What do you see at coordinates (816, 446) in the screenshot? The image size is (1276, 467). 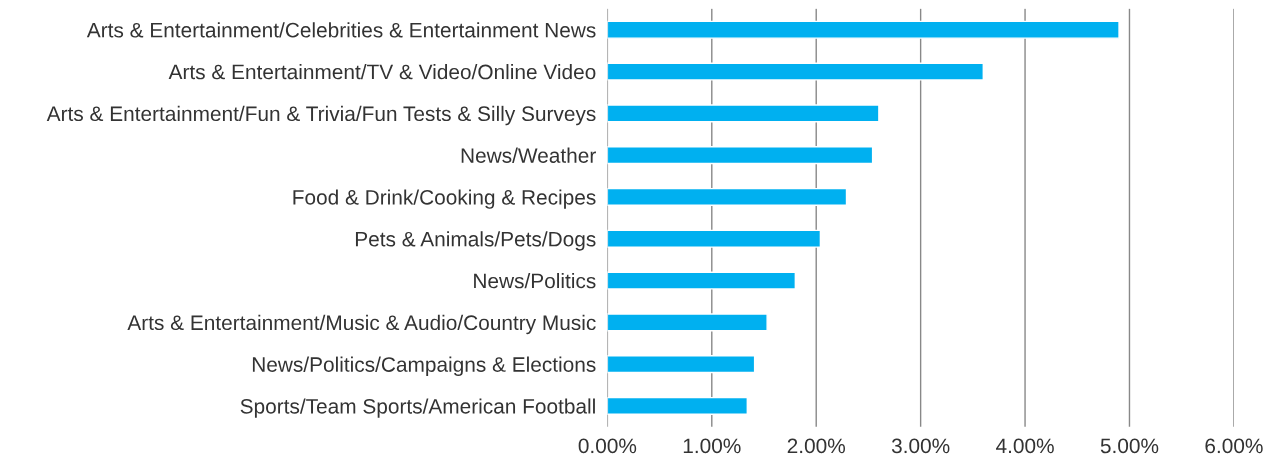 I see `x-tick-label: 2.00%` at bounding box center [816, 446].